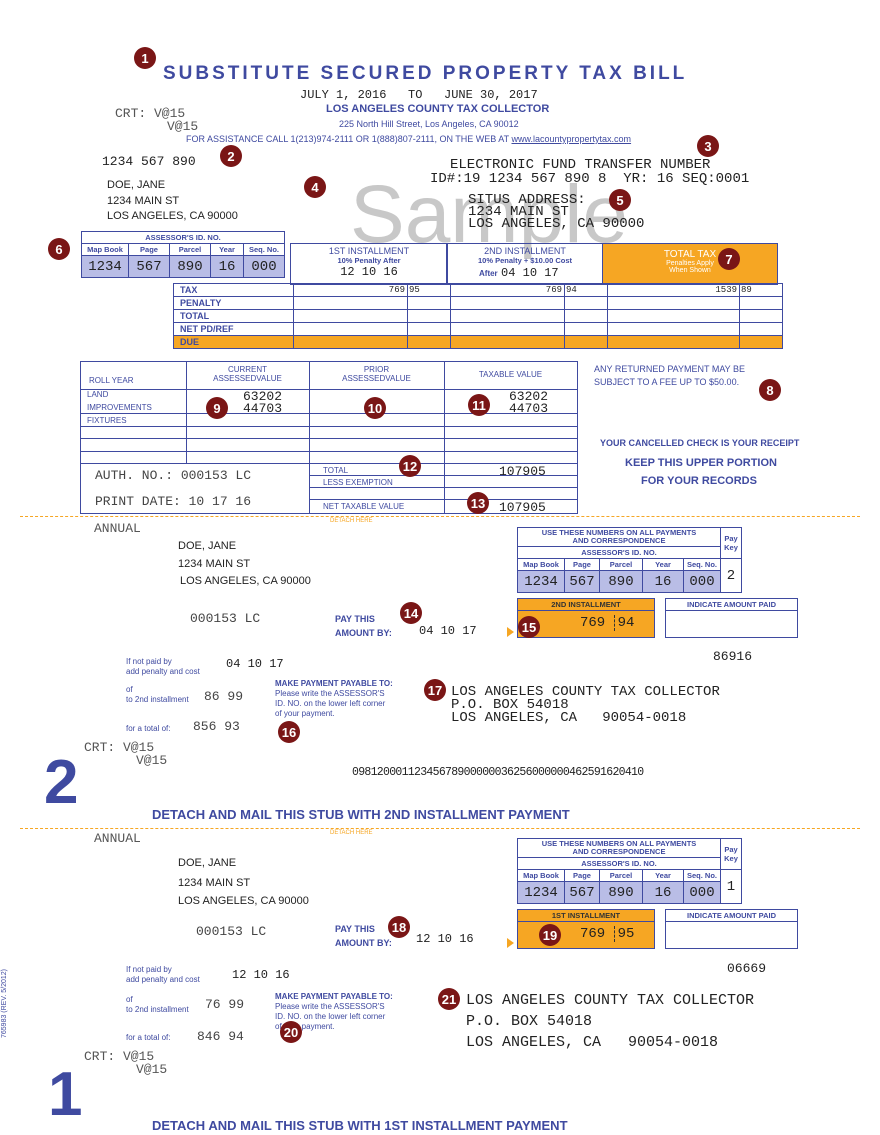 Image resolution: width=880 pixels, height=1135 pixels. Describe the element at coordinates (529, 627) in the screenshot. I see `callout-15: 15` at that location.